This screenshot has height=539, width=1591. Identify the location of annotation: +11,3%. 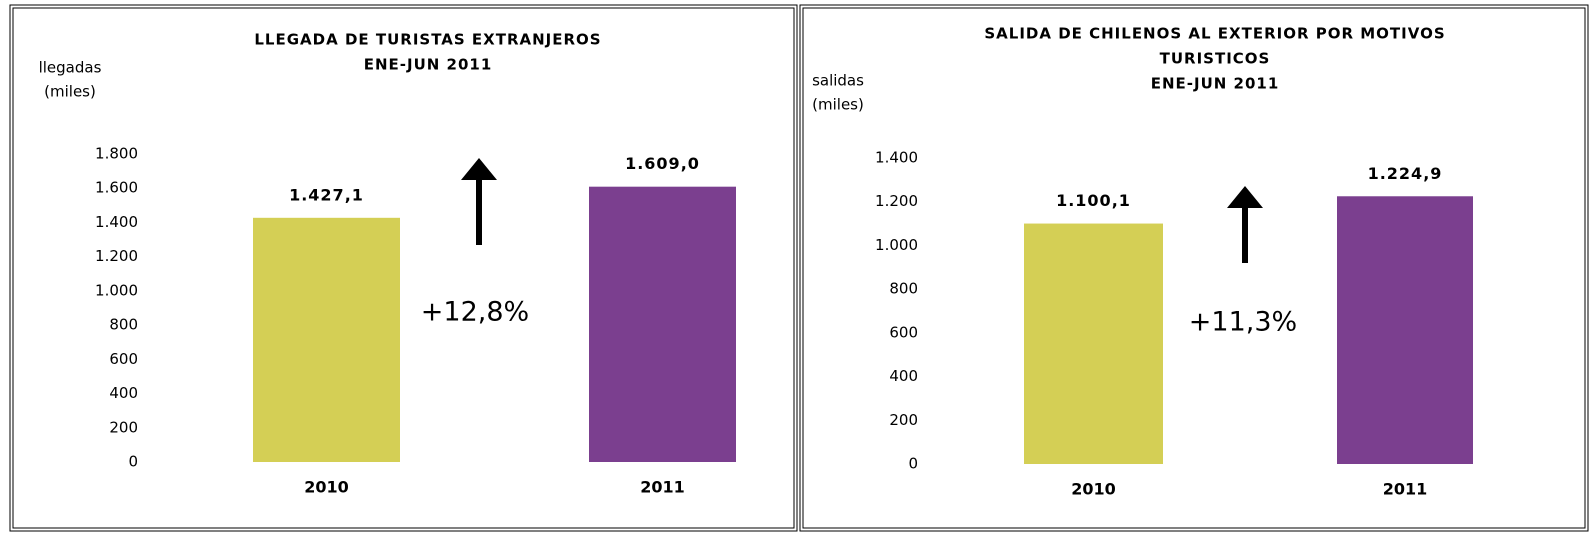
(1243, 322).